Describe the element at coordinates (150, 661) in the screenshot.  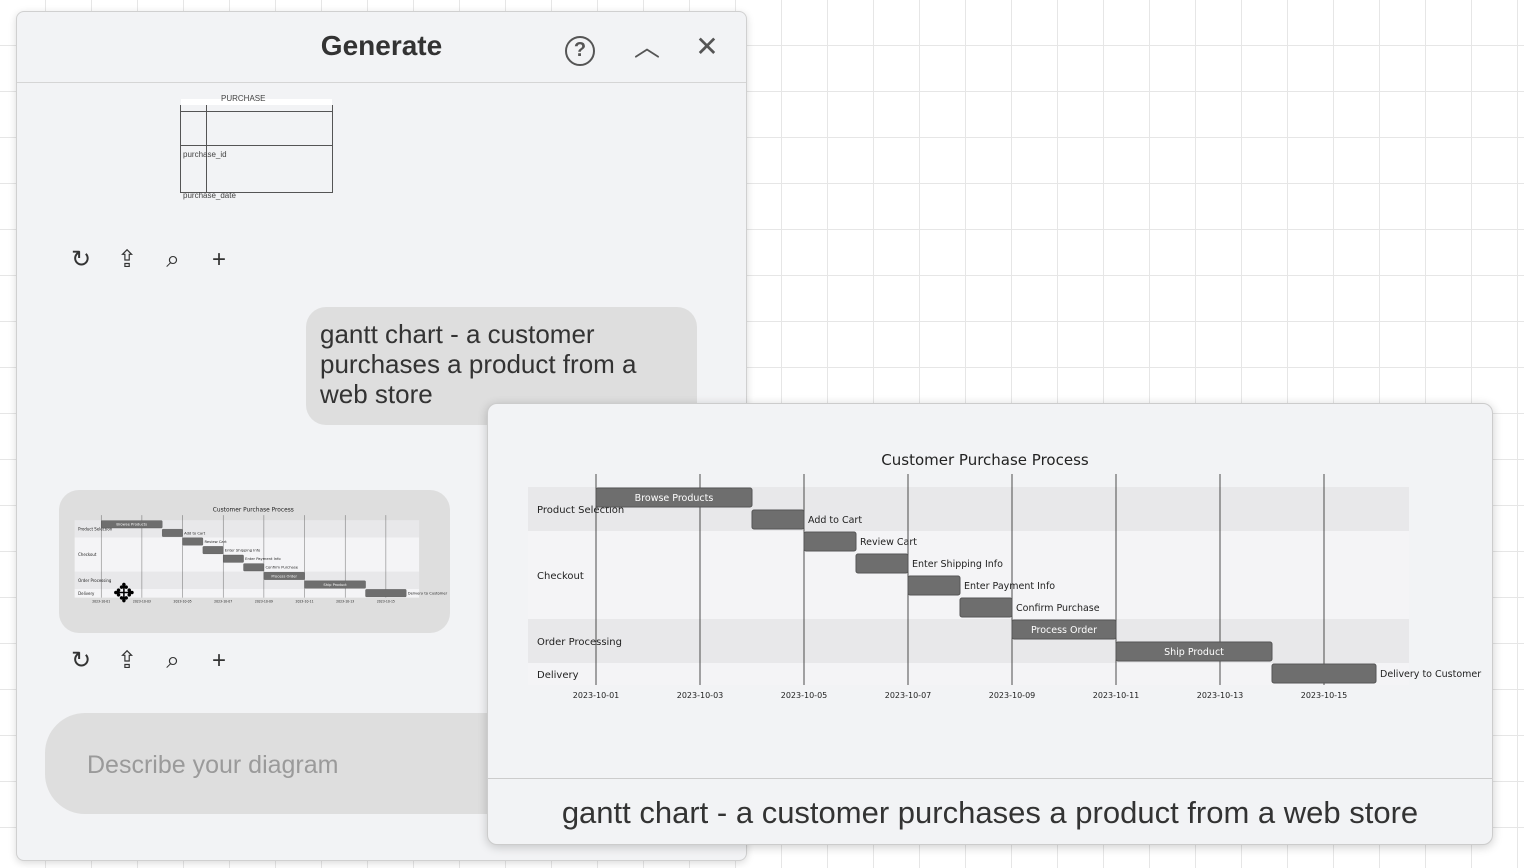
I see `result-toolbar-2: ↻ ⇪ ⌕ +` at that location.